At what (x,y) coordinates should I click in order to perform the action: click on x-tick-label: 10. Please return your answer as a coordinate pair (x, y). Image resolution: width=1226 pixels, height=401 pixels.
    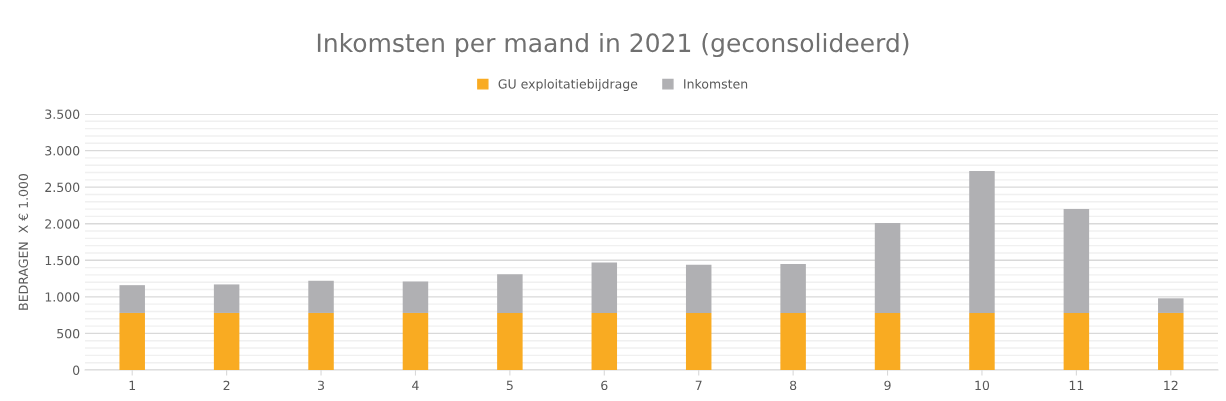
    Looking at the image, I should click on (982, 385).